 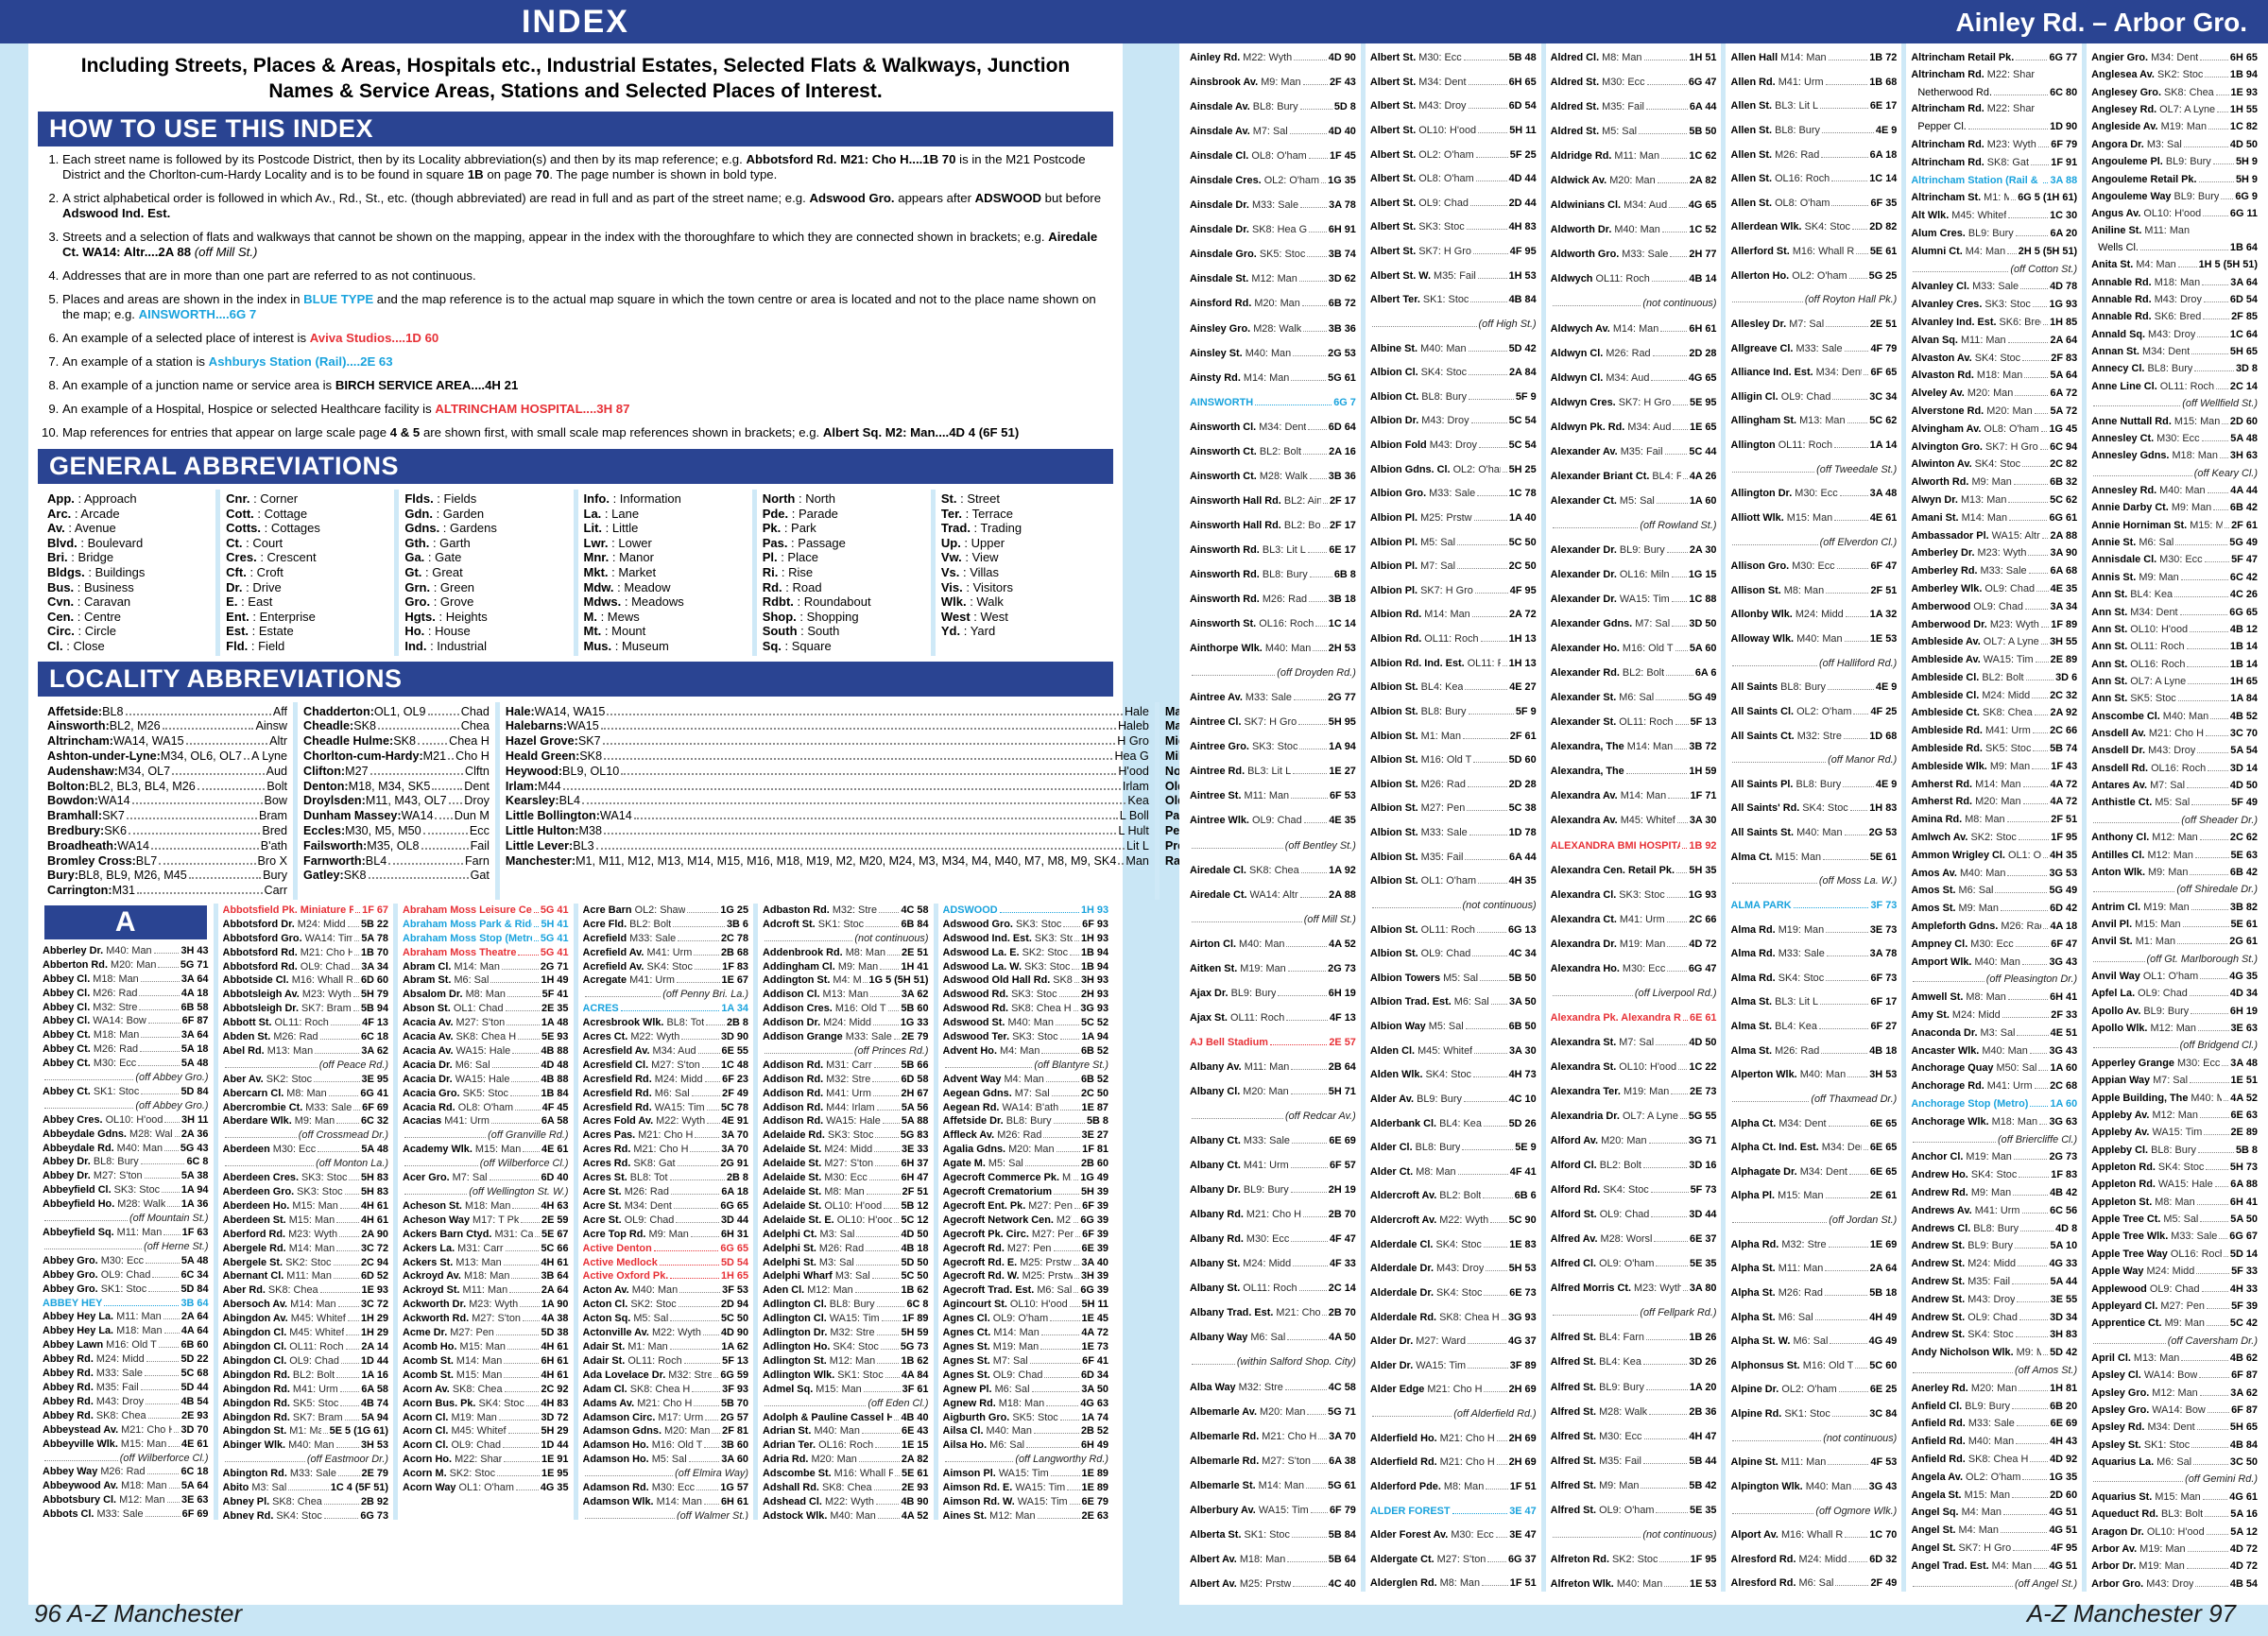 What do you see at coordinates (126, 1331) in the screenshot?
I see `index-entry: Abbey Hey La. M18: Man 4A 64` at bounding box center [126, 1331].